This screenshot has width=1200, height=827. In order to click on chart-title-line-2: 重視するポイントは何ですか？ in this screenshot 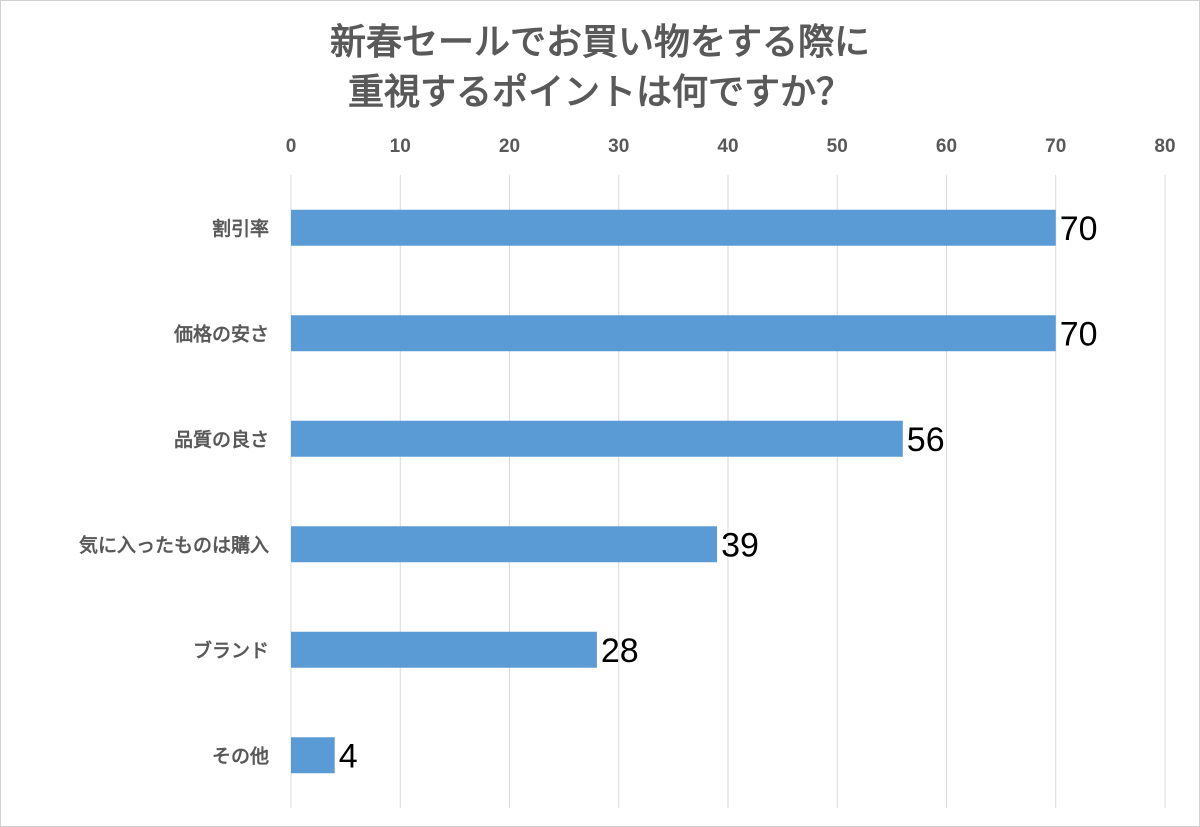, I will do `click(599, 92)`.